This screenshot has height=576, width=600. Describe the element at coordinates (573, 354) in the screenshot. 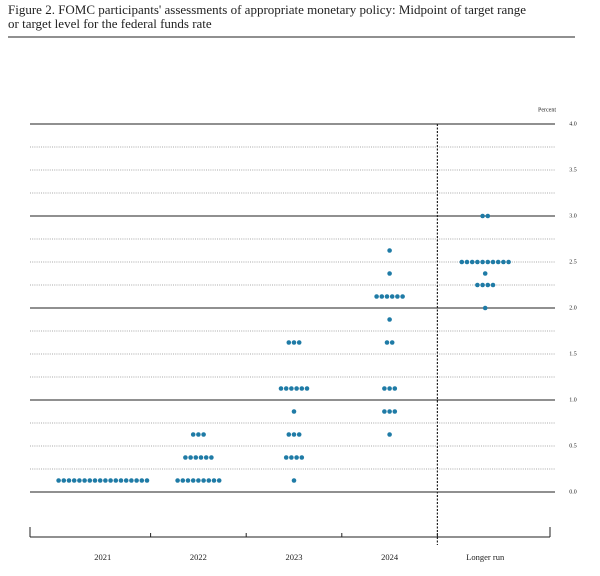

I see `y-tick-label: 1.5` at that location.